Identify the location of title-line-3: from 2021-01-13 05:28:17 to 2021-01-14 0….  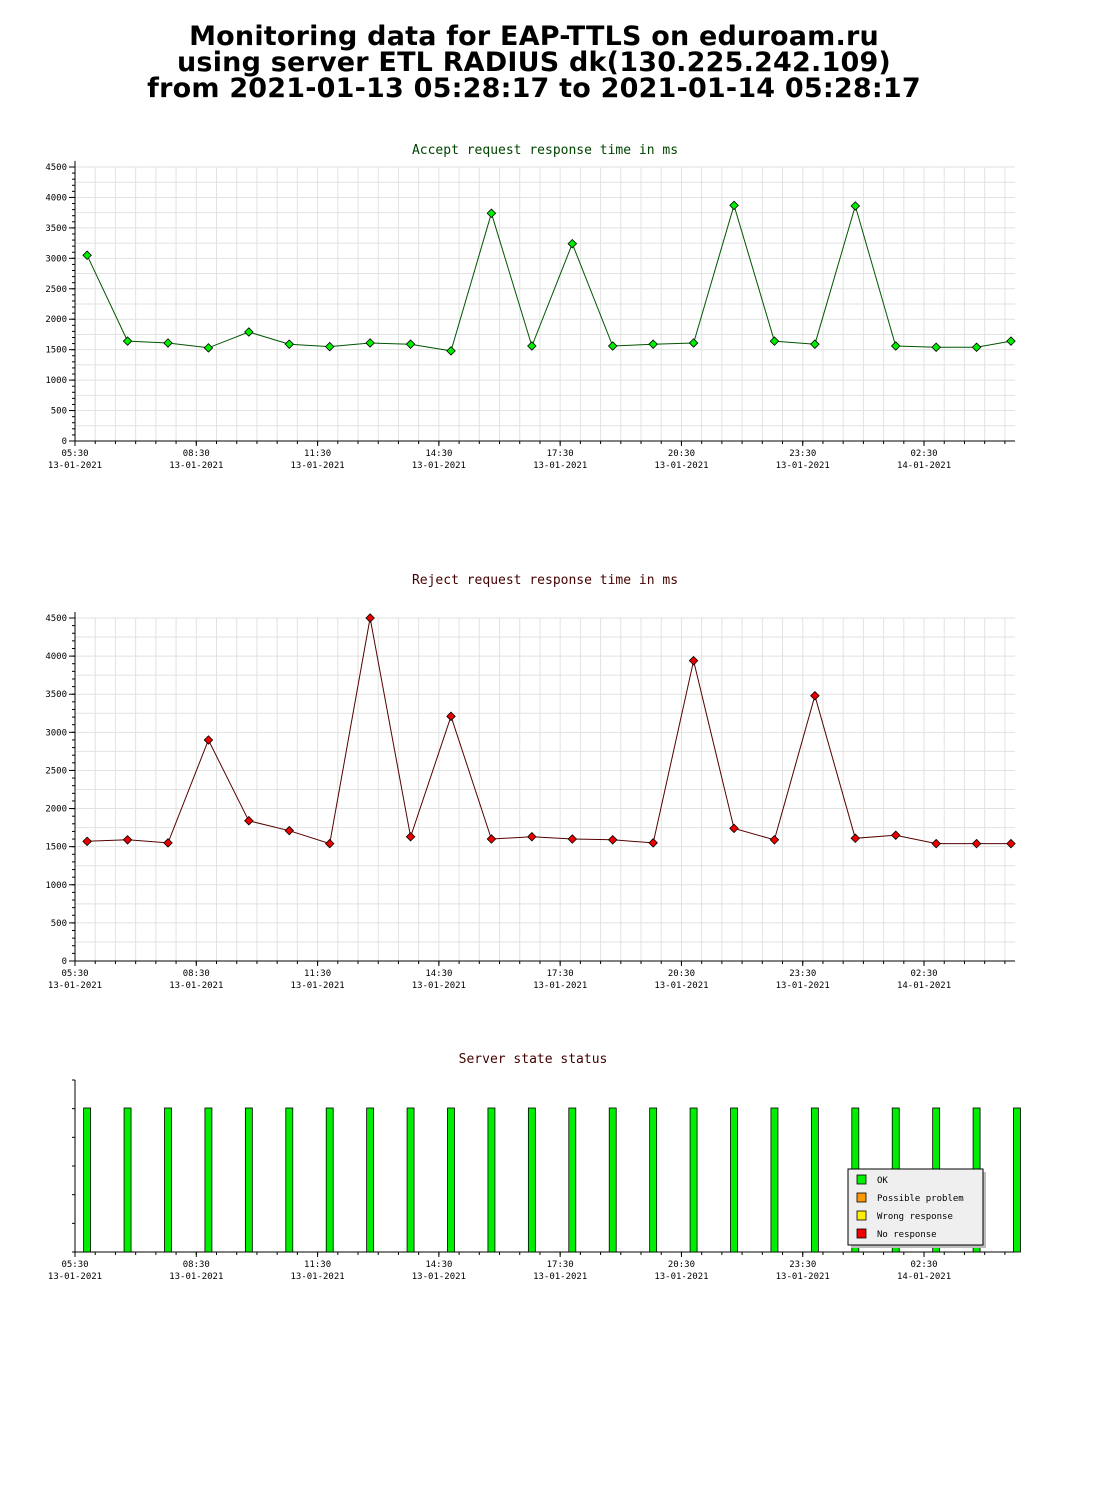
(534, 88).